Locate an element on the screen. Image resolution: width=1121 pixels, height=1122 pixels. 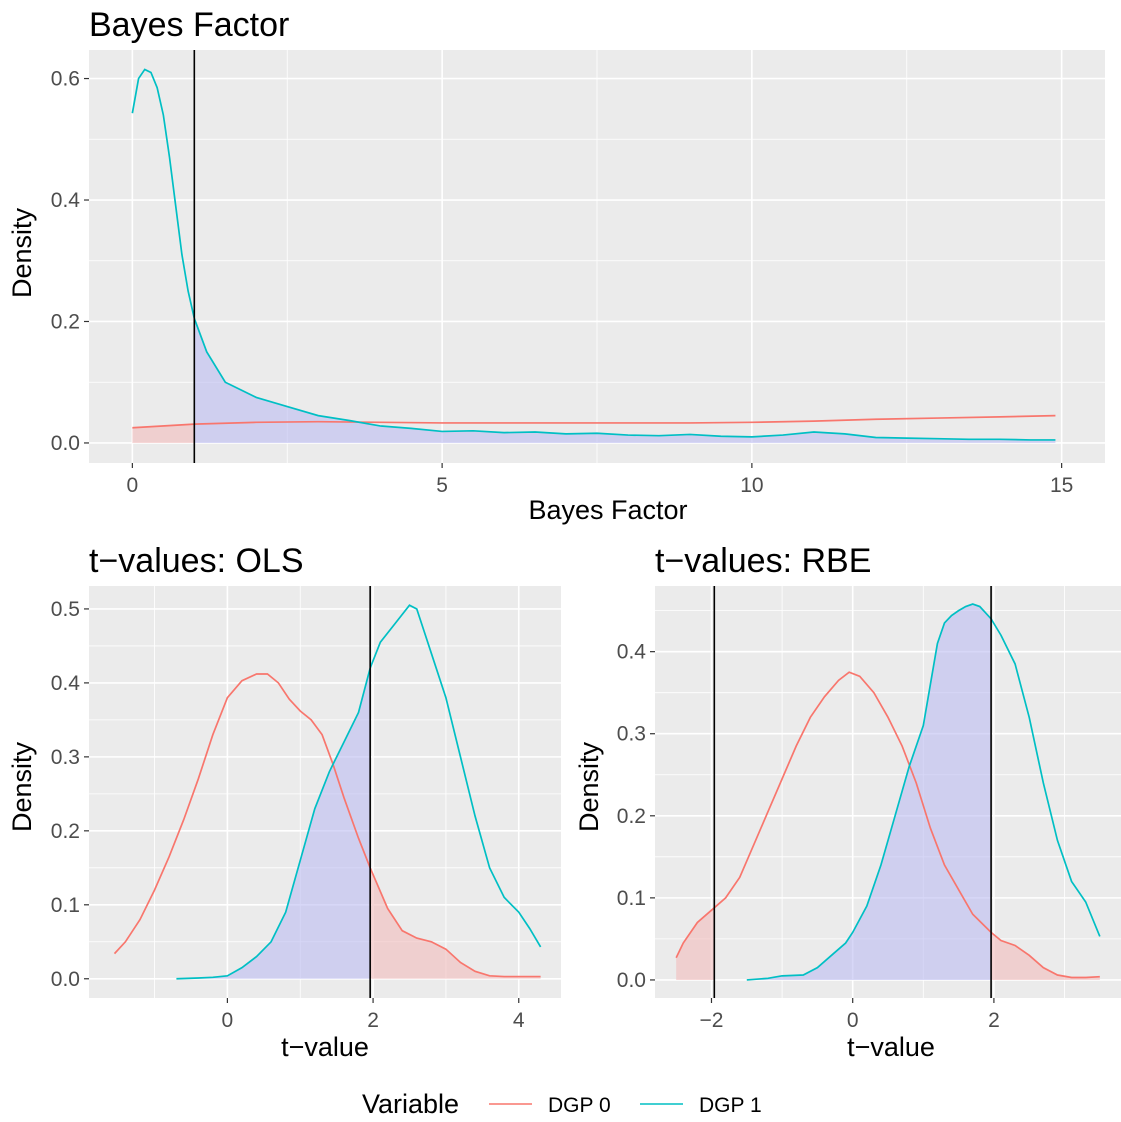
panel-title: t−values: RBE is located at coordinates (763, 561).